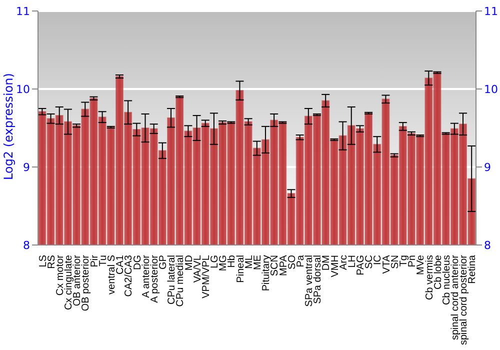 Image resolution: width=500 pixels, height=350 pixels. I want to click on x-tick-label: A posterior, so click(154, 278).